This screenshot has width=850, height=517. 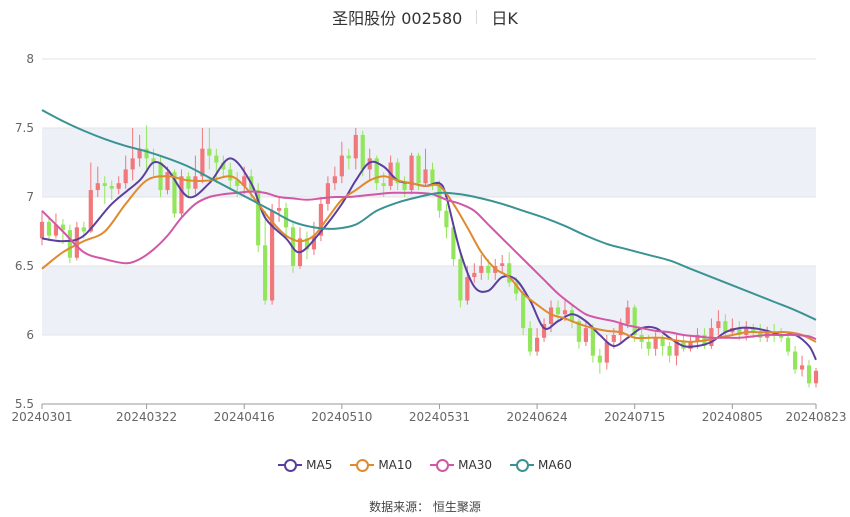 I want to click on x-tick-label: 20240301, so click(x=41, y=417).